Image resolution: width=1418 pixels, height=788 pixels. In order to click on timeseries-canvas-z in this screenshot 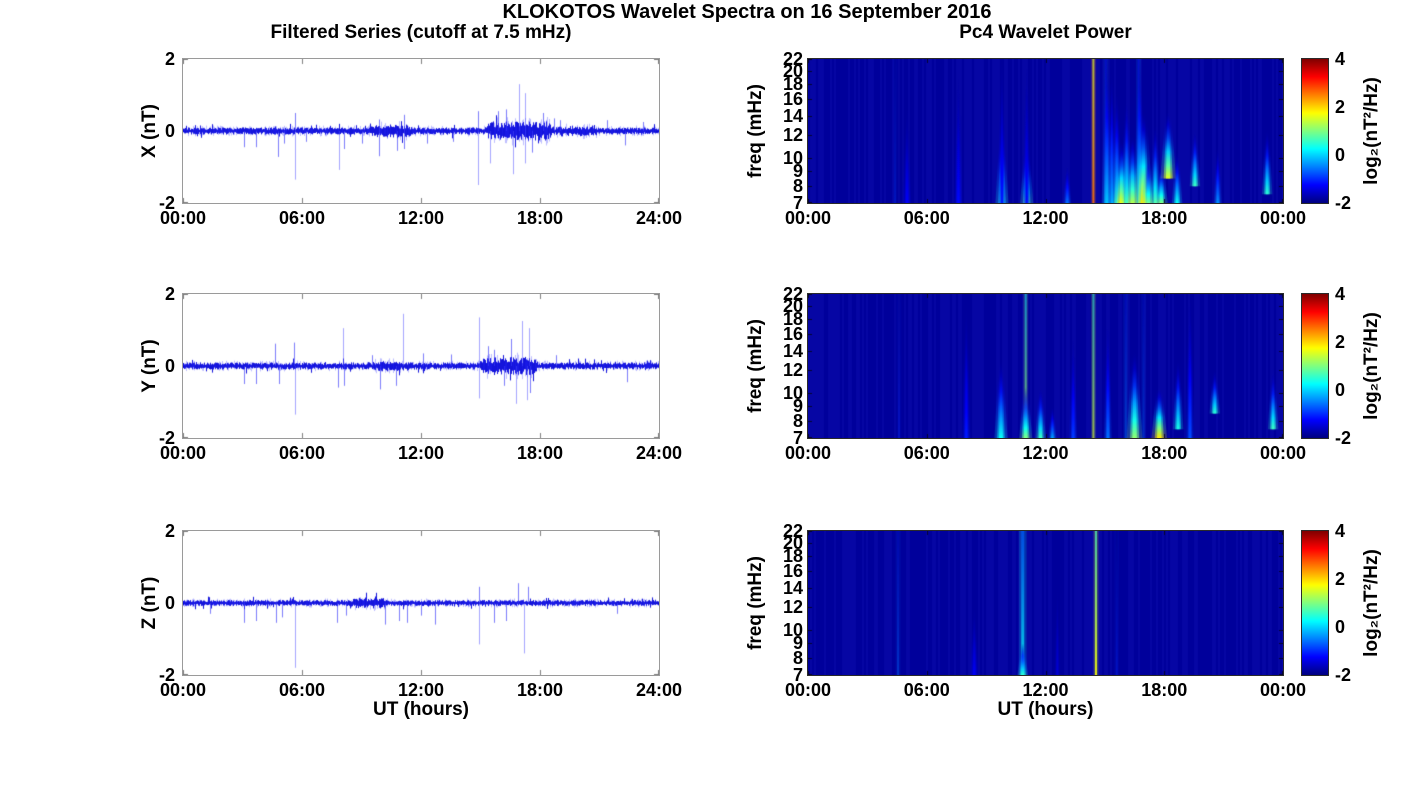, I will do `click(421, 603)`.